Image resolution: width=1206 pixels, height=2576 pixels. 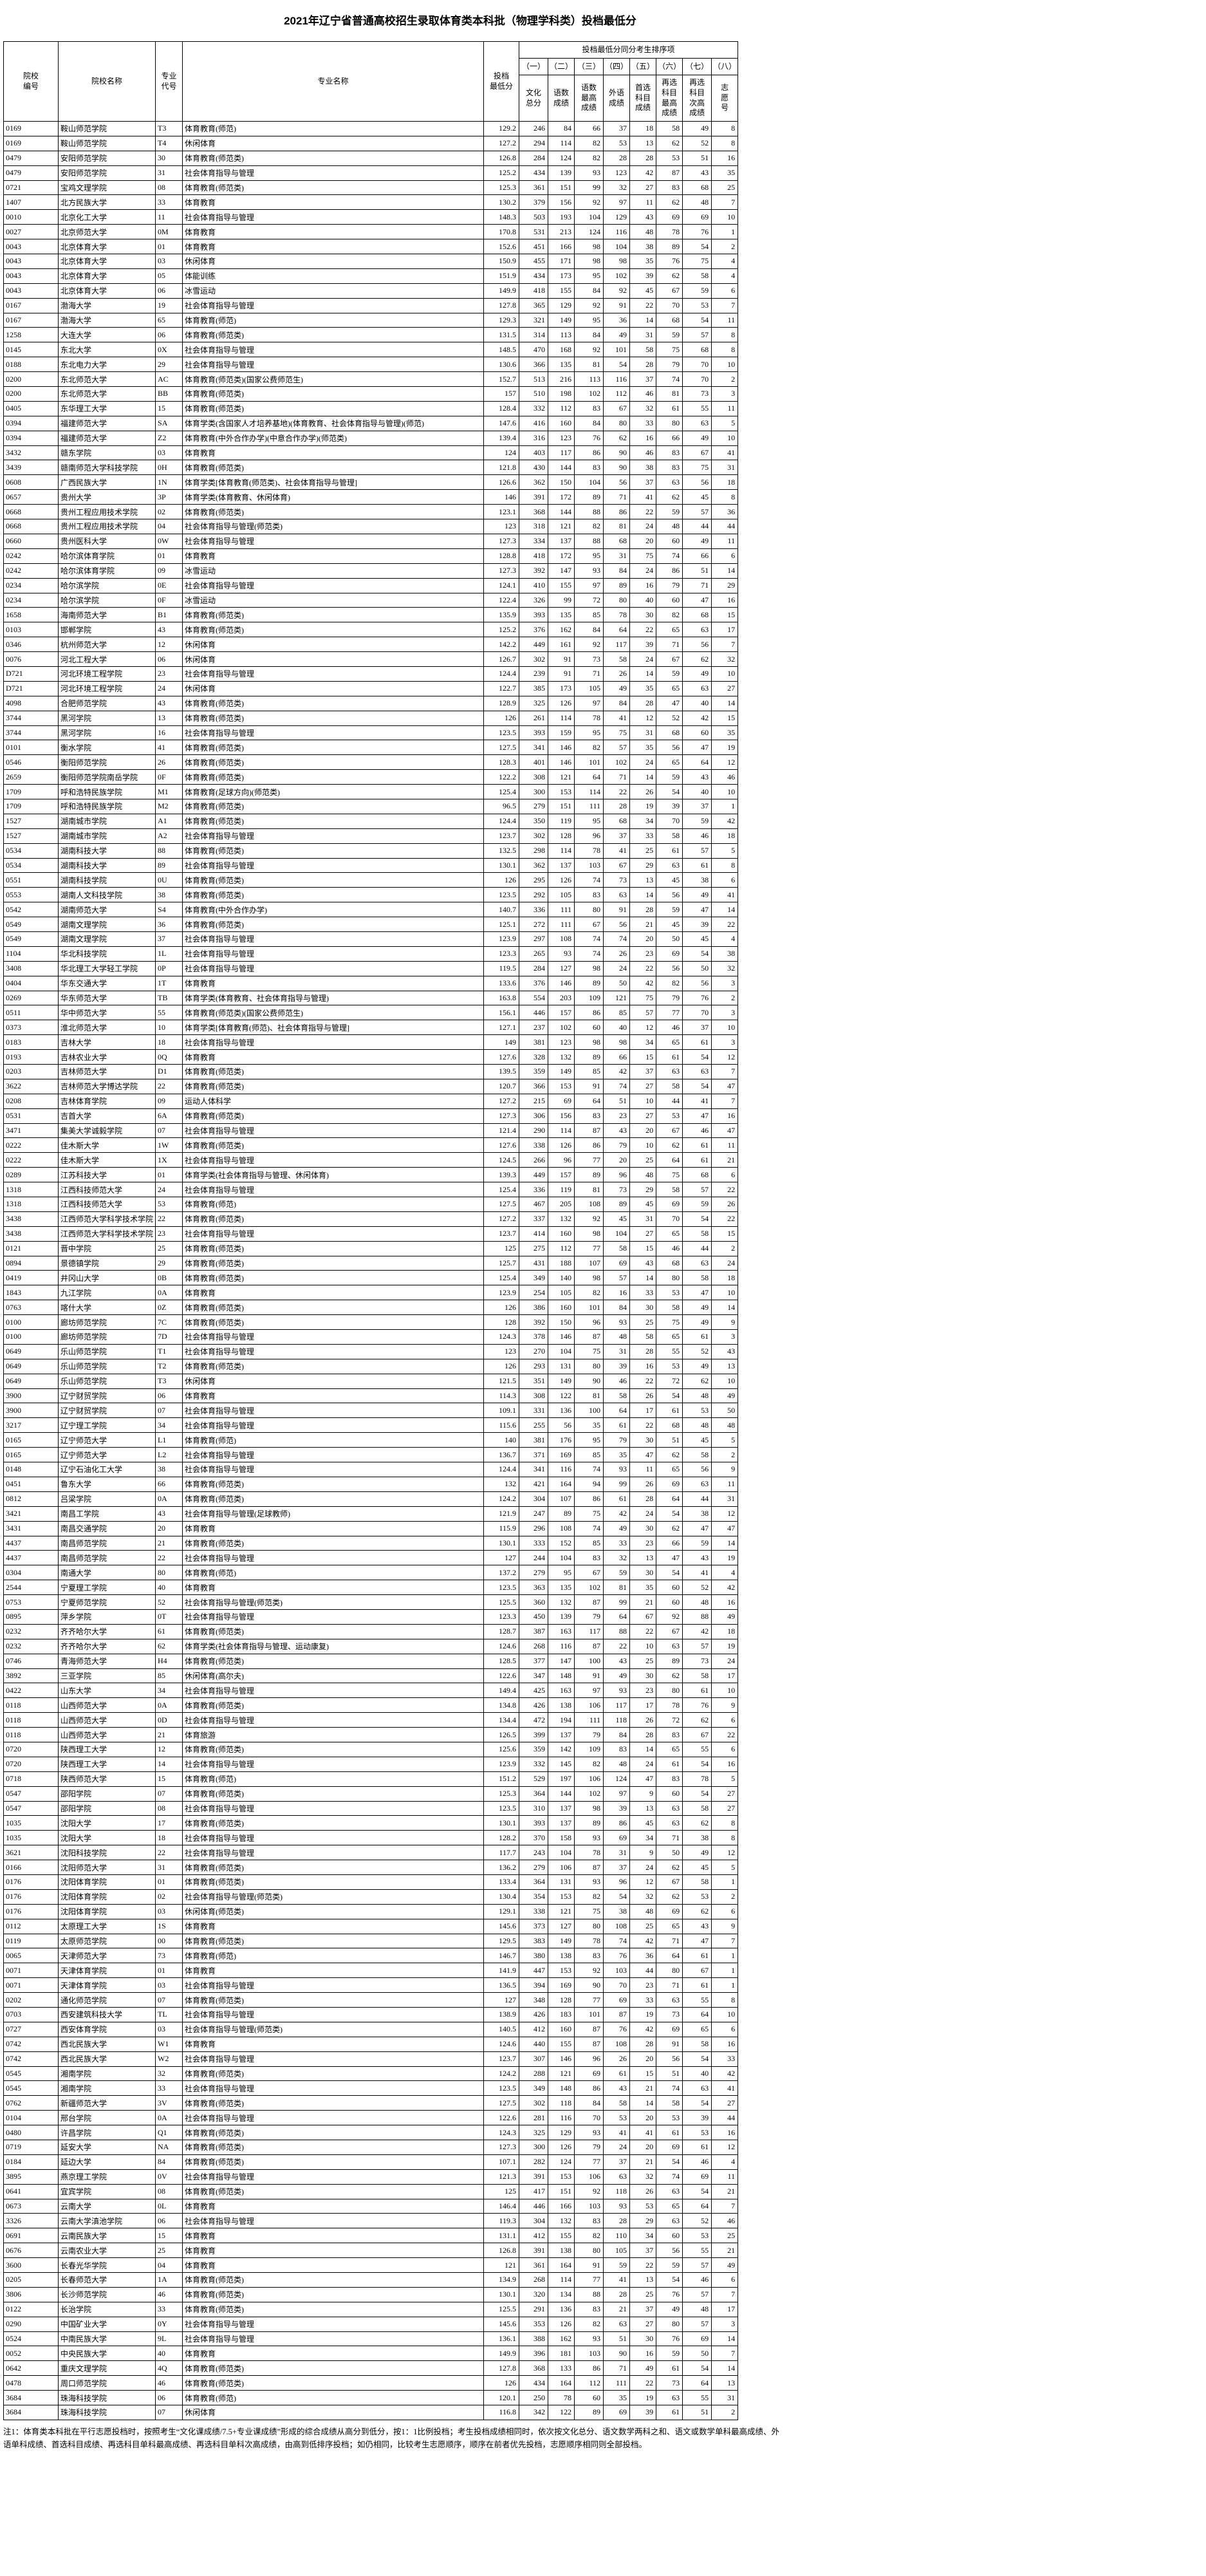 What do you see at coordinates (502, 2147) in the screenshot?
I see `min-score-cell: 127.3` at bounding box center [502, 2147].